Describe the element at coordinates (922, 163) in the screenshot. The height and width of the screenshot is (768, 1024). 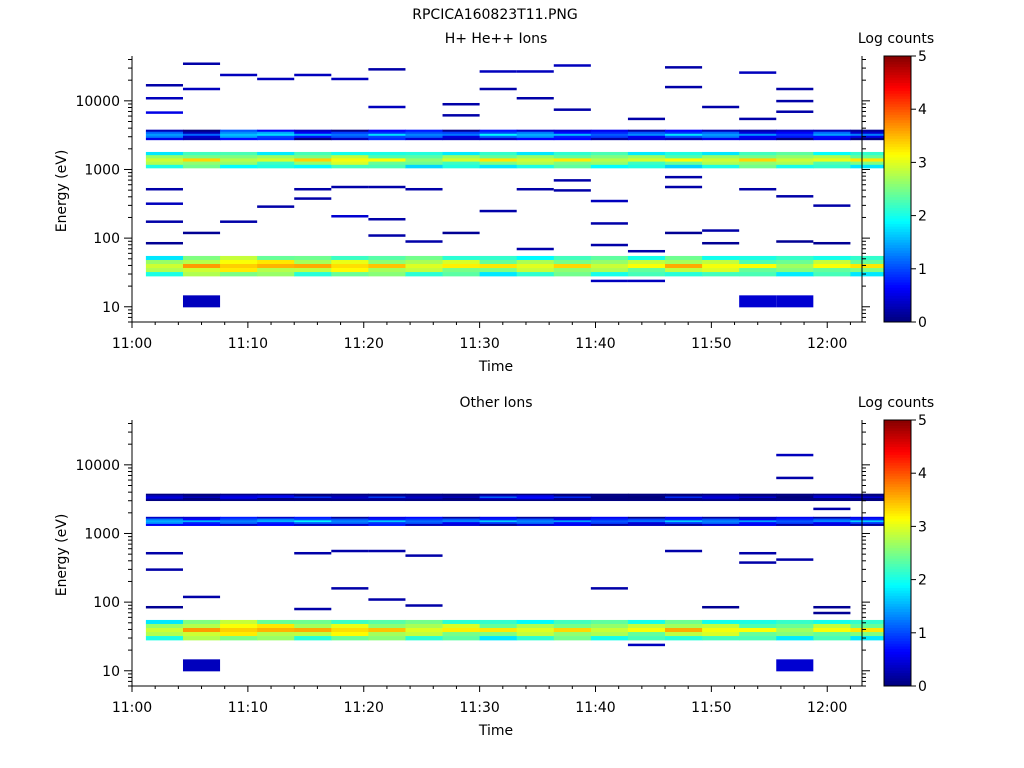
I see `colorbar-tick-label: 3` at that location.